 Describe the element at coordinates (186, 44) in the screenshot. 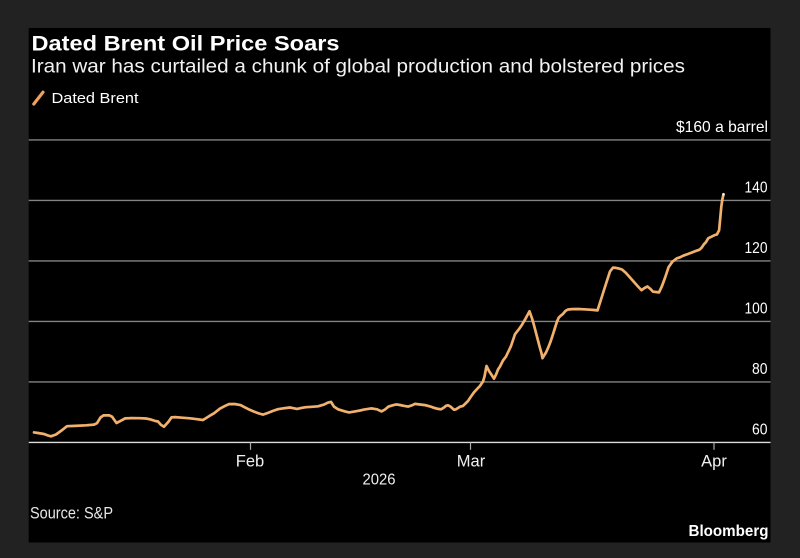

I see `svg-text: Dated Brent Oil Price Soars` at that location.